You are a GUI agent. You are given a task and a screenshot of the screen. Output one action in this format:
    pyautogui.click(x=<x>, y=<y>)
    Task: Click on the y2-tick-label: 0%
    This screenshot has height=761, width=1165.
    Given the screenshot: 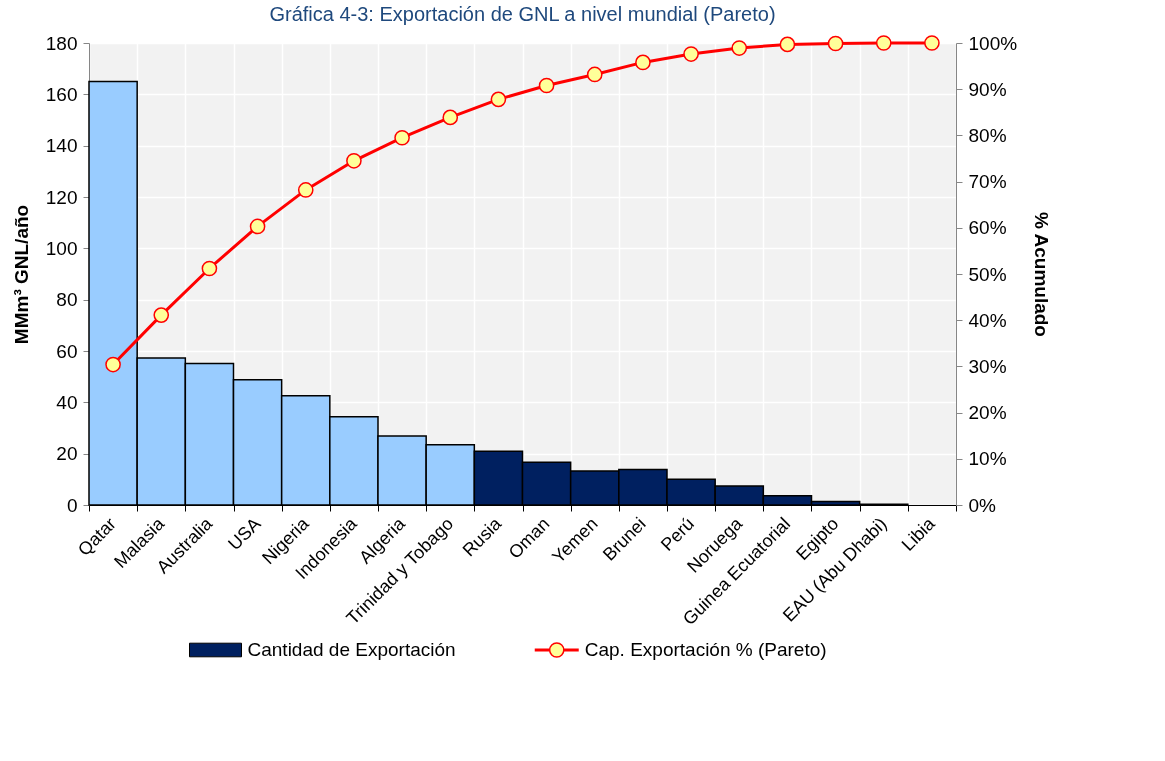 What is the action you would take?
    pyautogui.click(x=982, y=505)
    